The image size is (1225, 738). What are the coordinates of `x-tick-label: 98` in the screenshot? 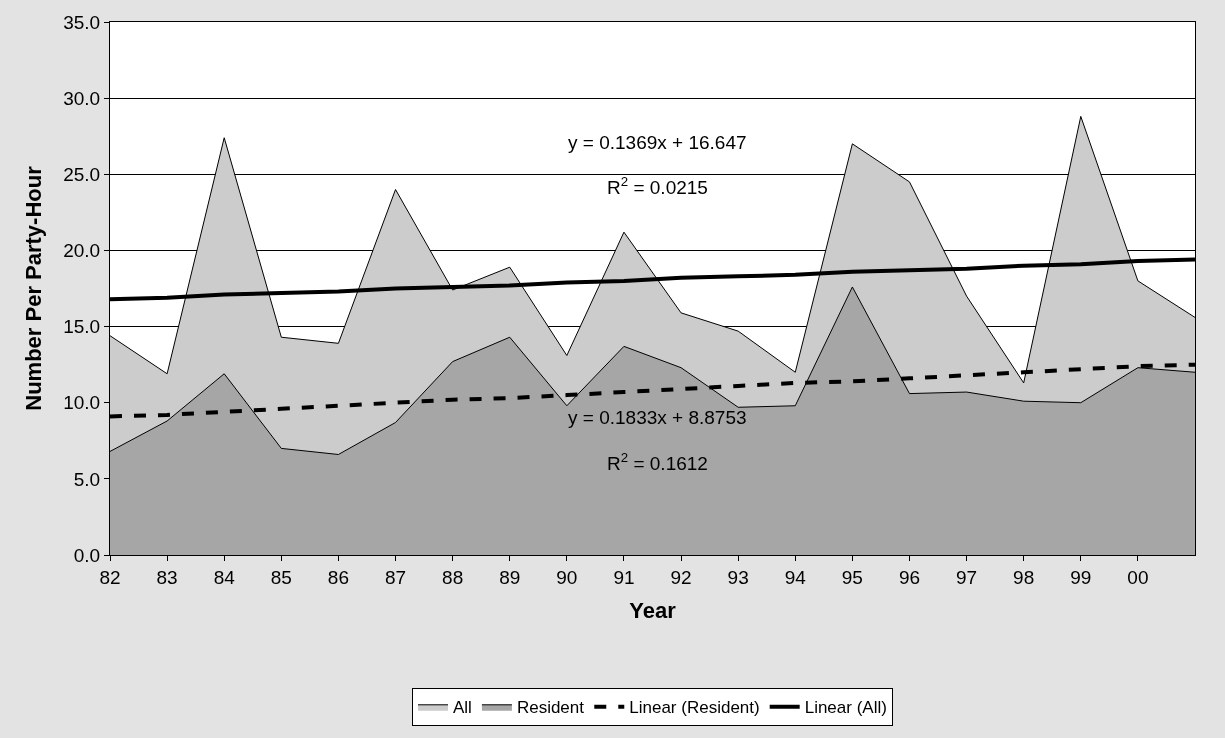 It's located at (1024, 577).